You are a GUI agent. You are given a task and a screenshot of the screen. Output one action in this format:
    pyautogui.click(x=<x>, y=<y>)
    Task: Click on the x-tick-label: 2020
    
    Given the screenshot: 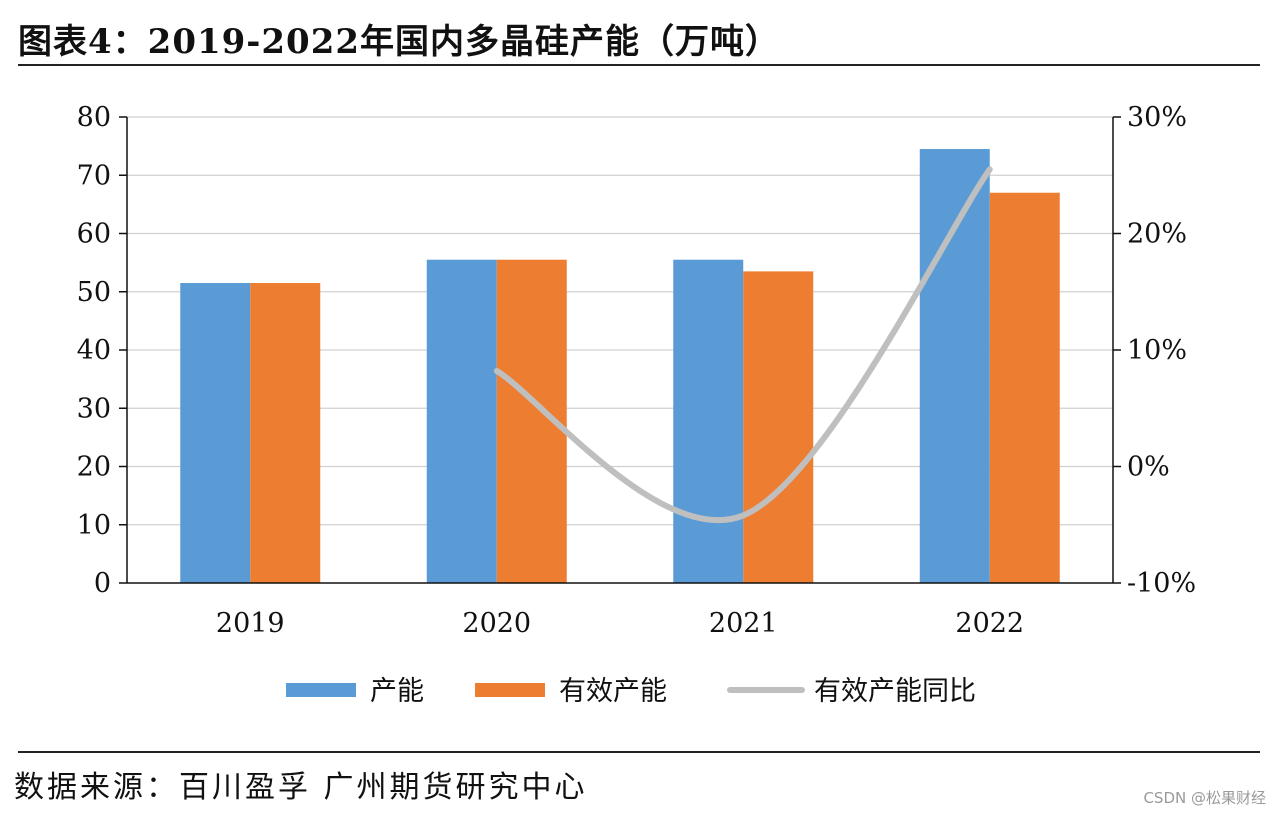 What is the action you would take?
    pyautogui.click(x=496, y=623)
    